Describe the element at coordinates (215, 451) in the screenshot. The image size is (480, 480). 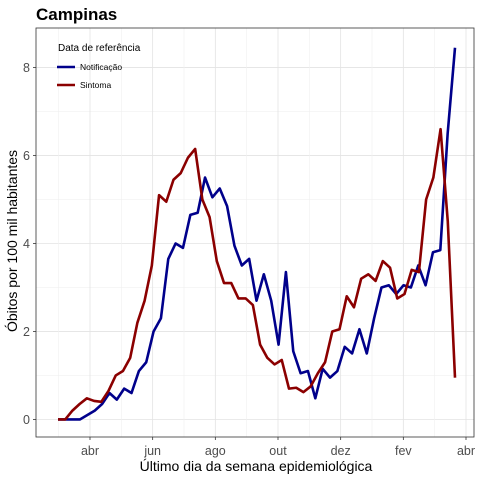
I see `x-tick-label: ago` at that location.